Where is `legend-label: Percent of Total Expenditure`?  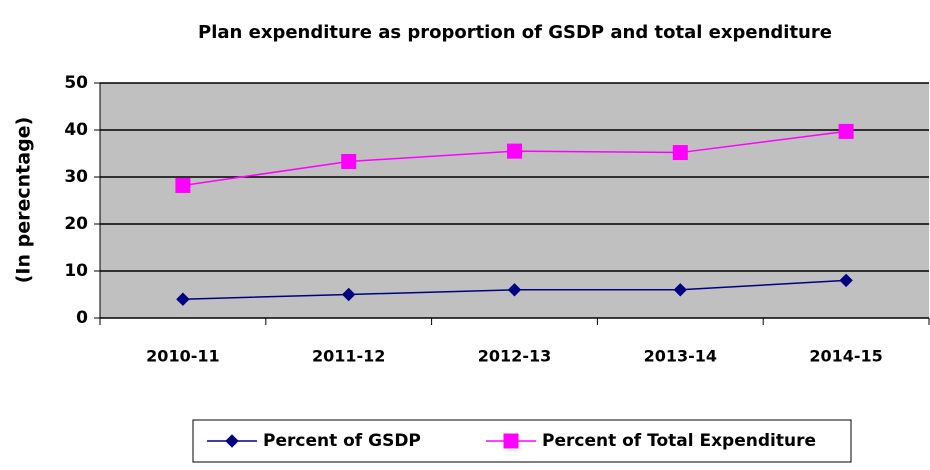
legend-label: Percent of Total Expenditure is located at coordinates (679, 441).